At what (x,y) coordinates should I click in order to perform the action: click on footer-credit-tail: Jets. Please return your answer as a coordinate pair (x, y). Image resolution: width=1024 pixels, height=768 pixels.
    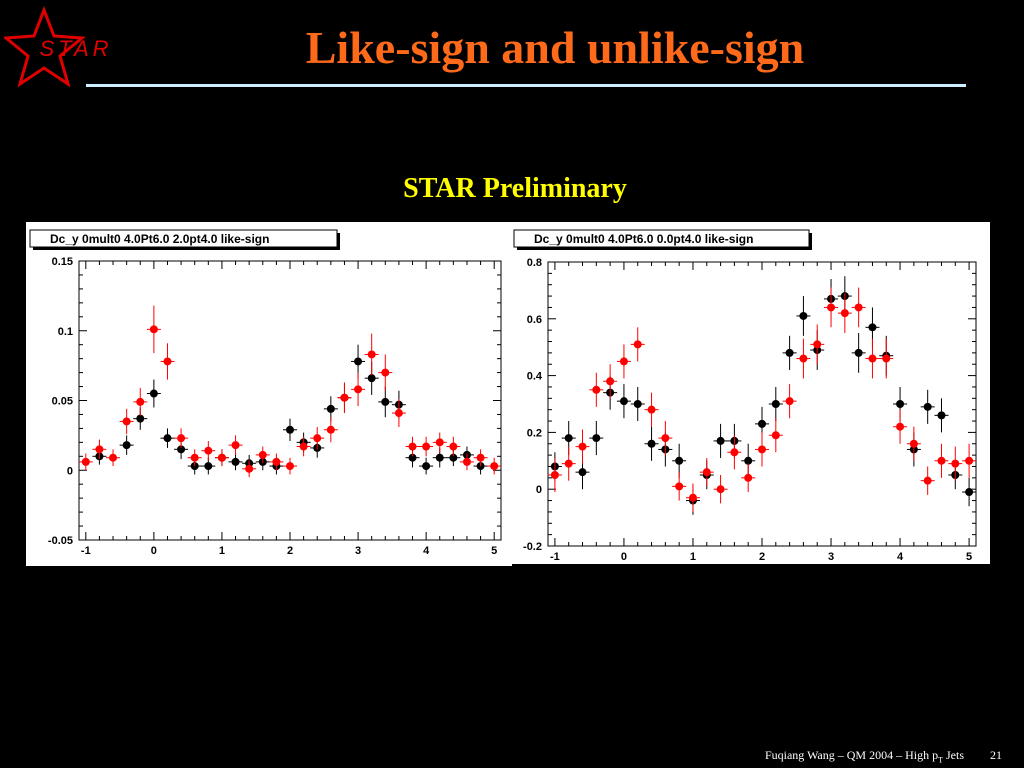
    Looking at the image, I should click on (953, 755).